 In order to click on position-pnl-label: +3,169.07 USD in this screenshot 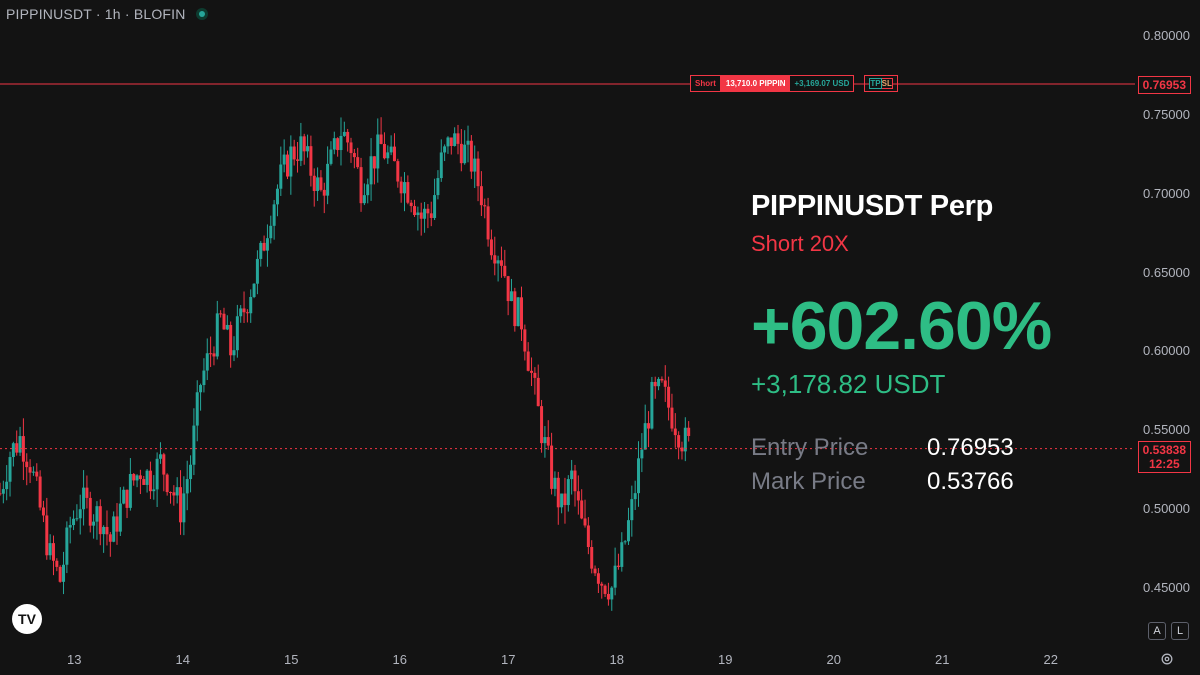, I will do `click(822, 83)`.